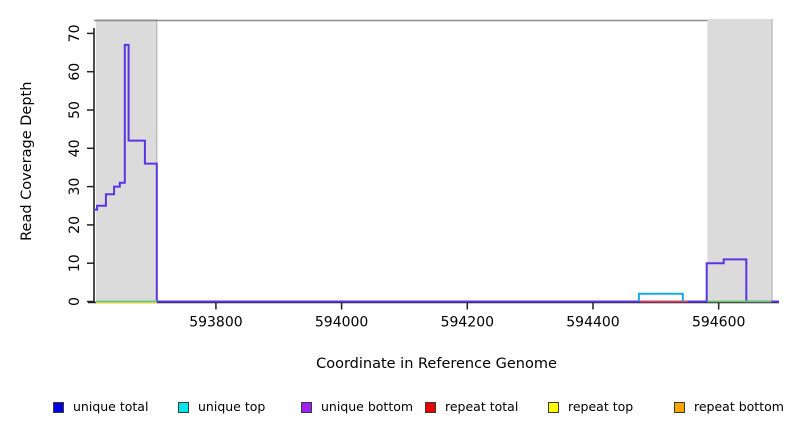 The image size is (792, 432). Describe the element at coordinates (718, 323) in the screenshot. I see `x-tick-label: 594600` at that location.